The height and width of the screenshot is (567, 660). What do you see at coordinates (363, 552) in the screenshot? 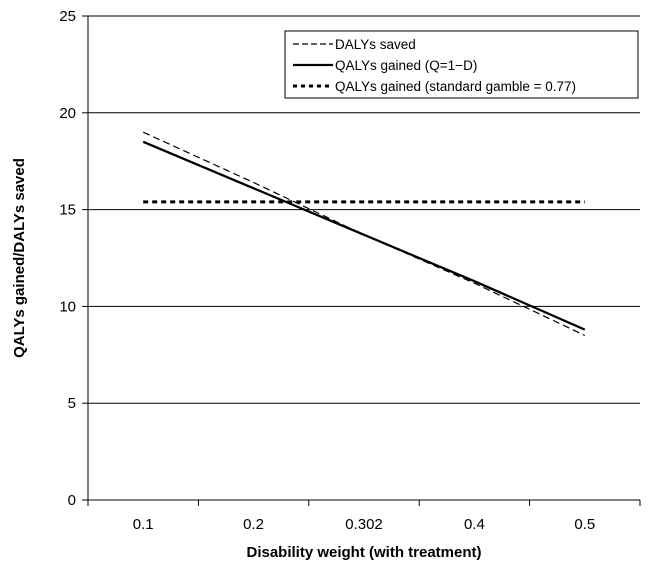
I see `x-axis-title: Disability weight (with treatment)` at bounding box center [363, 552].